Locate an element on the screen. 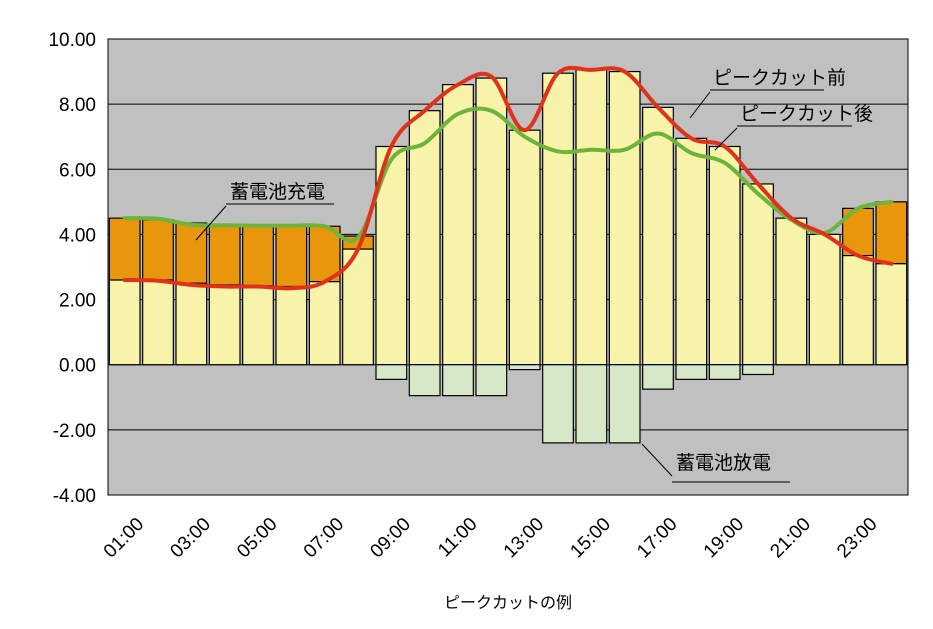 Image resolution: width=933 pixels, height=629 pixels. annotation-4: 蓄電池放電 is located at coordinates (715, 463).